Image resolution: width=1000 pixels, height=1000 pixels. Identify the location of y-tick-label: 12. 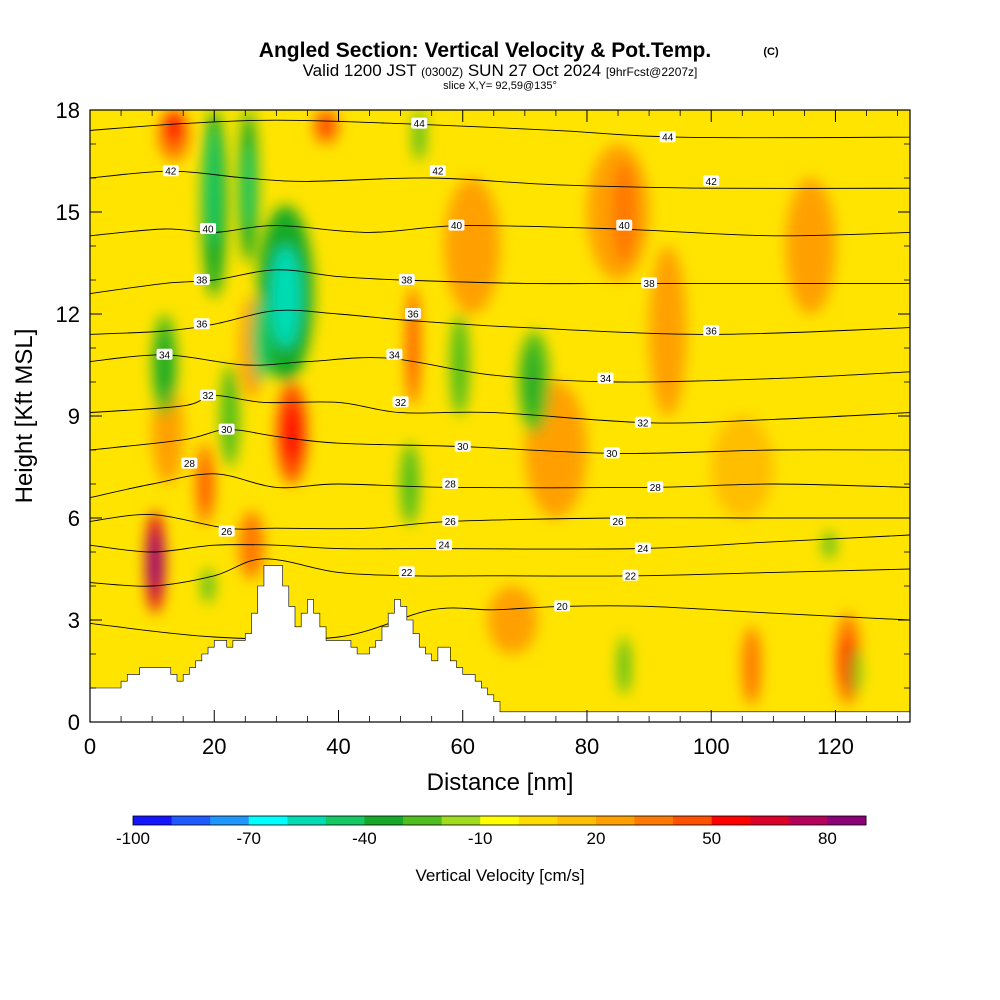
(68, 314).